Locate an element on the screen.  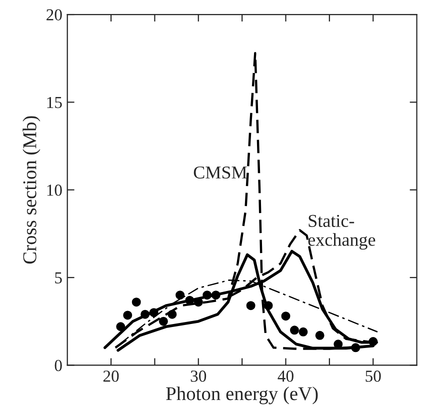
x-tick-label: 30 is located at coordinates (198, 376).